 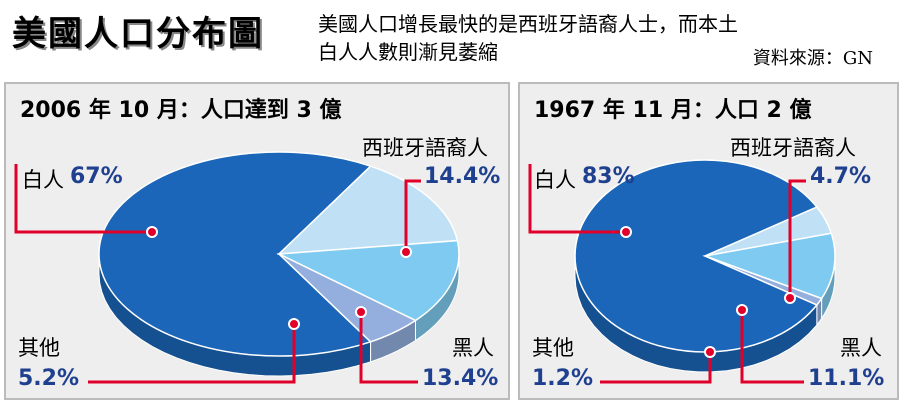 I want to click on subtitle-line-1: 美國人口增長最快的是西班牙語裔人士，而本土, so click(x=528, y=24).